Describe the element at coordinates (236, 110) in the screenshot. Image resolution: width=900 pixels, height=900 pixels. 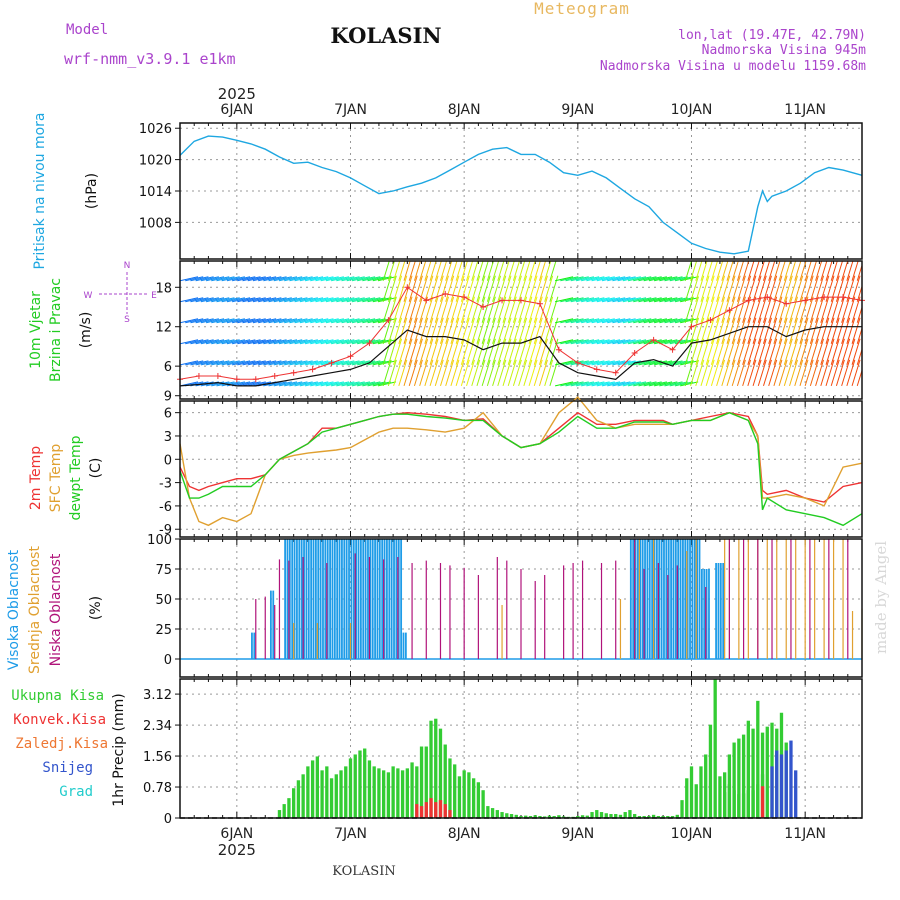
I see `day-label-top: 6JAN` at that location.